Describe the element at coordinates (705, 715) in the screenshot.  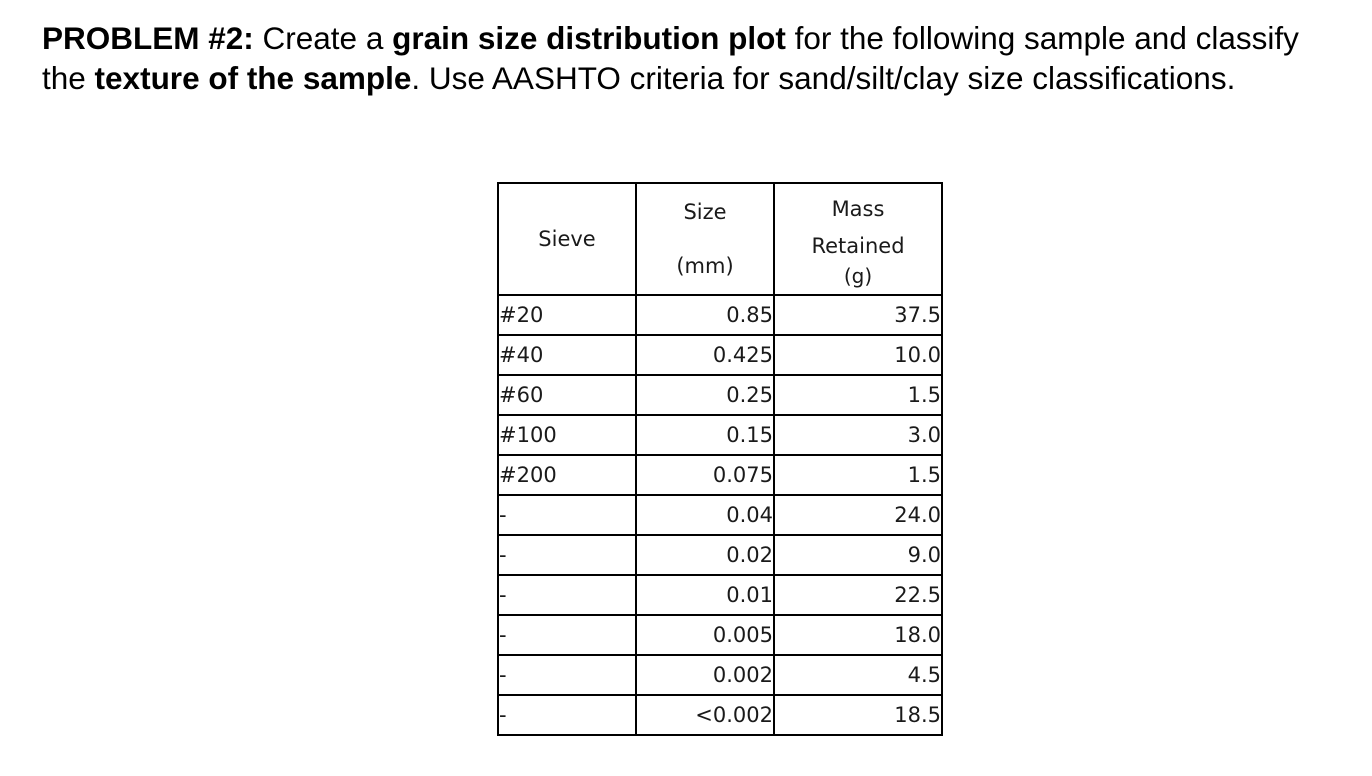
I see `size-cell: <0.002` at that location.